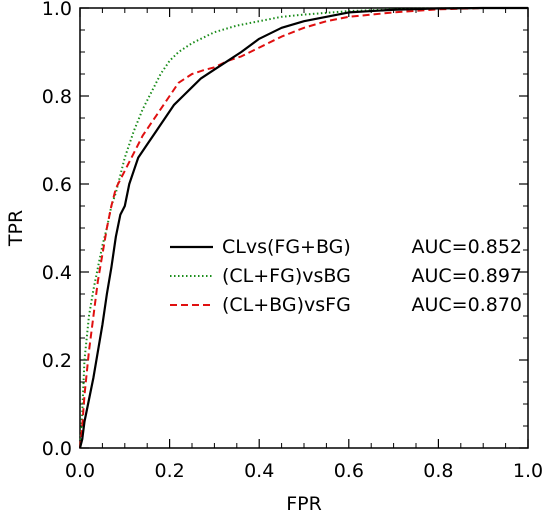  I want to click on x-tick-label: 0.6, so click(349, 471).